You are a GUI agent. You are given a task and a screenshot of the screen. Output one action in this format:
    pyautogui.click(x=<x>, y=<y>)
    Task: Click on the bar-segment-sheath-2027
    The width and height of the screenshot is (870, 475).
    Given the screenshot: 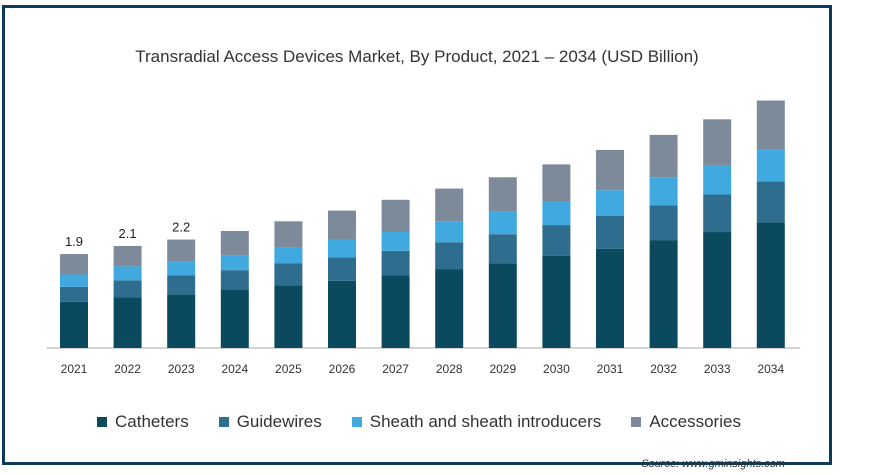 What is the action you would take?
    pyautogui.click(x=395, y=241)
    